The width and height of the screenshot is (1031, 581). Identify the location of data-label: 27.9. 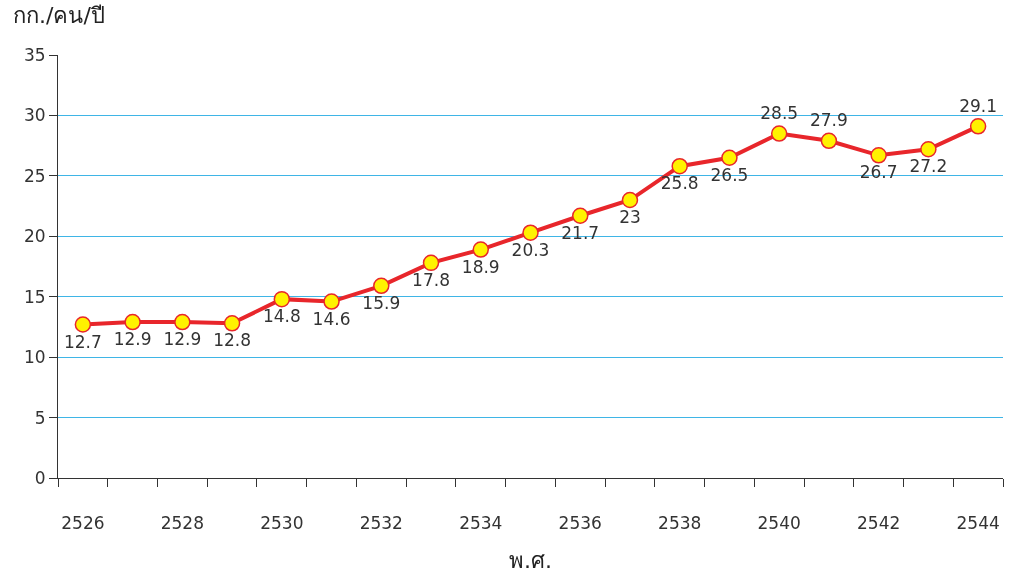
(828, 120).